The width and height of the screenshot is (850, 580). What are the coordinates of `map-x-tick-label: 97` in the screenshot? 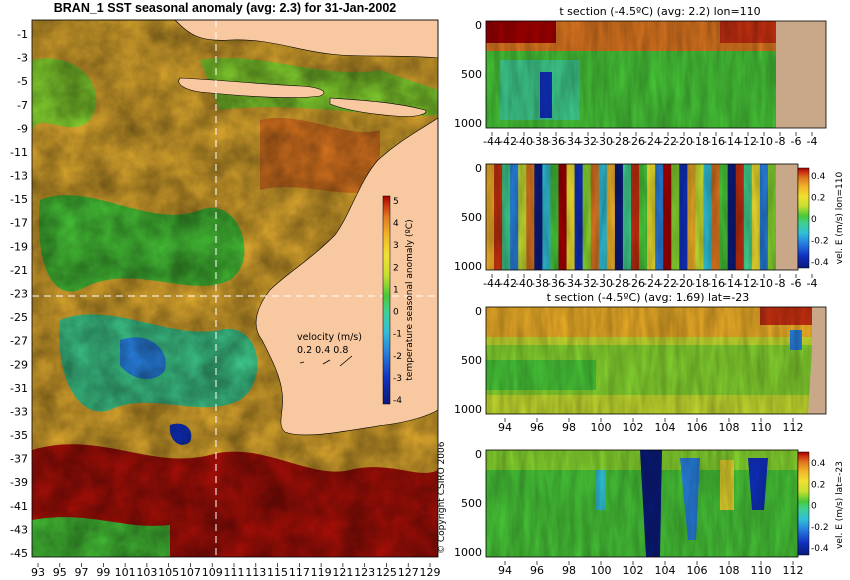 It's located at (82, 572).